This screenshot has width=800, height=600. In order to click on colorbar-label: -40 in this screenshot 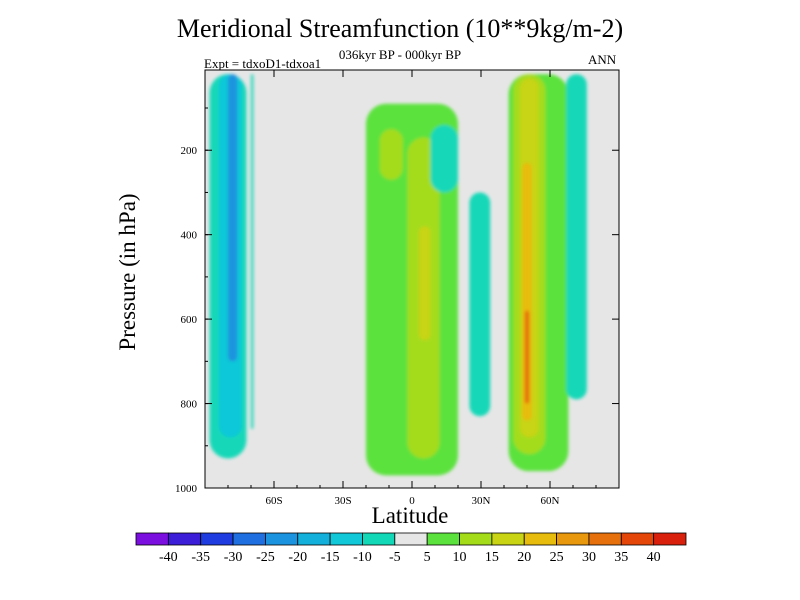, I will do `click(168, 557)`.